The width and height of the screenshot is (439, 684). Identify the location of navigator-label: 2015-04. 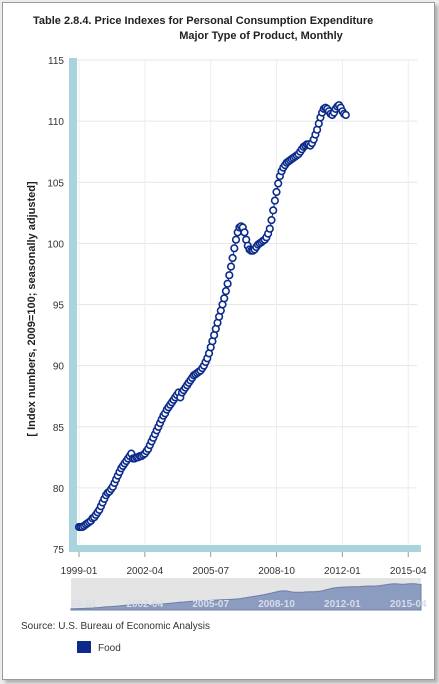
(408, 604).